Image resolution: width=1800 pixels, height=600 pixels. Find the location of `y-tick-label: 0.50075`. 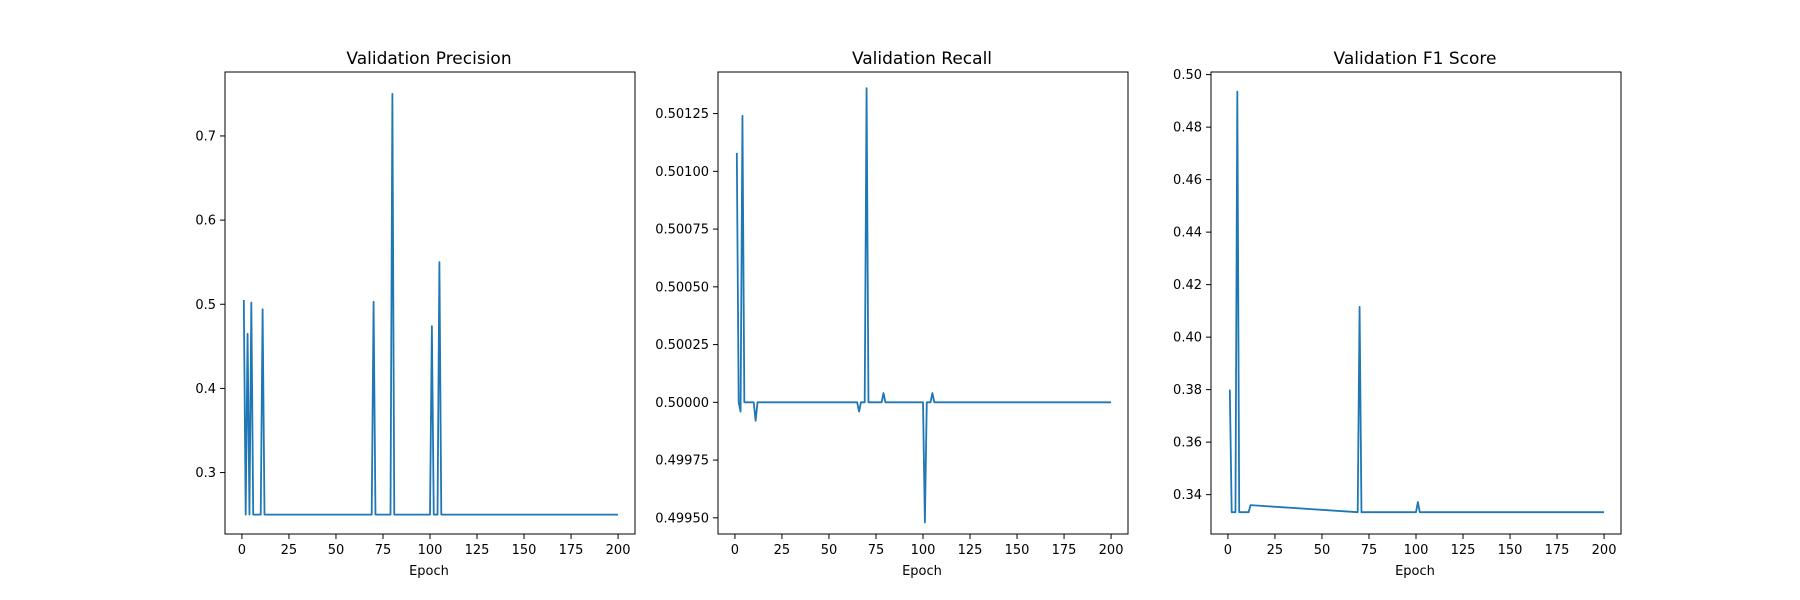

y-tick-label: 0.50075 is located at coordinates (682, 230).